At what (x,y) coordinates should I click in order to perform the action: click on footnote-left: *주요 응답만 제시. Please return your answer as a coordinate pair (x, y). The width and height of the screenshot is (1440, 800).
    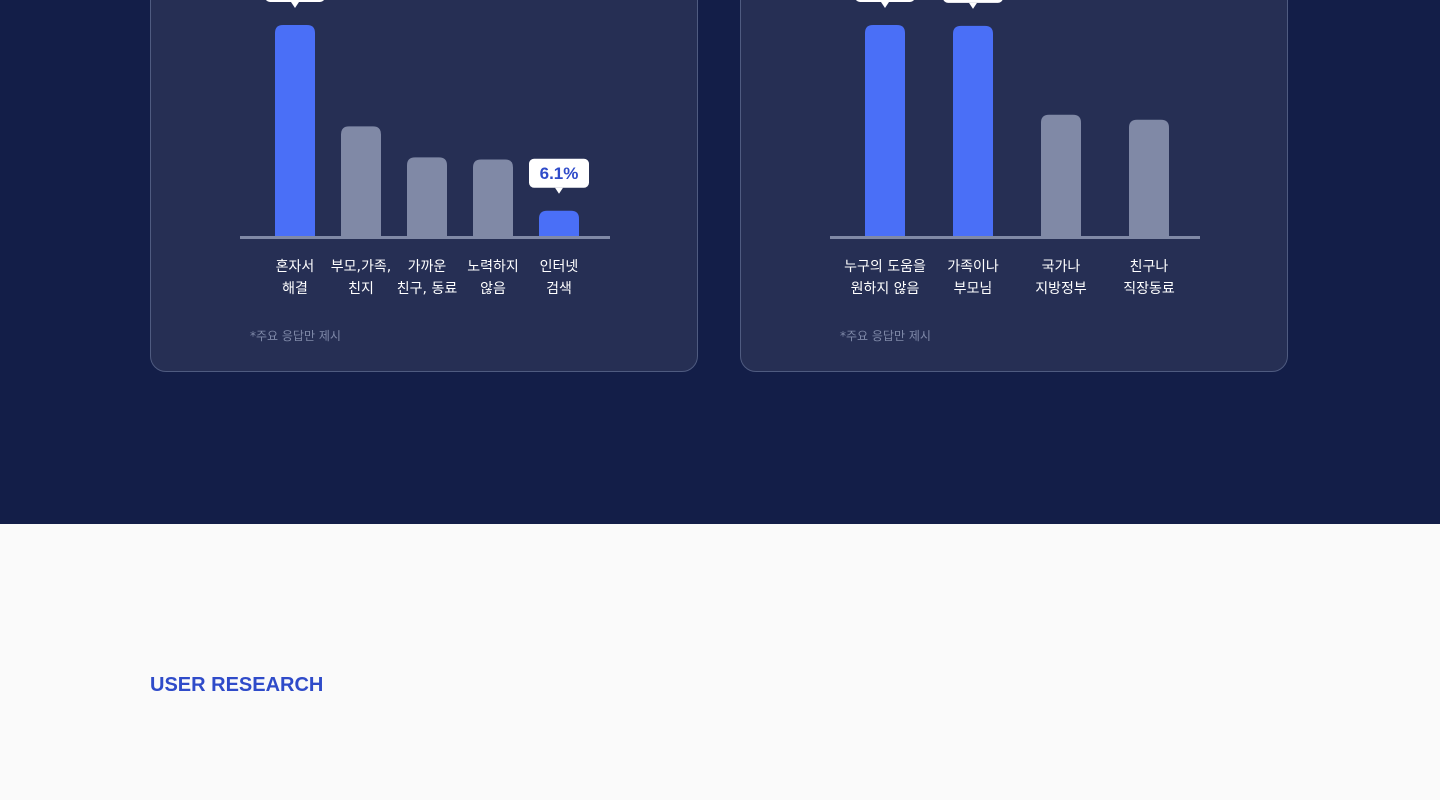
    Looking at the image, I should click on (295, 336).